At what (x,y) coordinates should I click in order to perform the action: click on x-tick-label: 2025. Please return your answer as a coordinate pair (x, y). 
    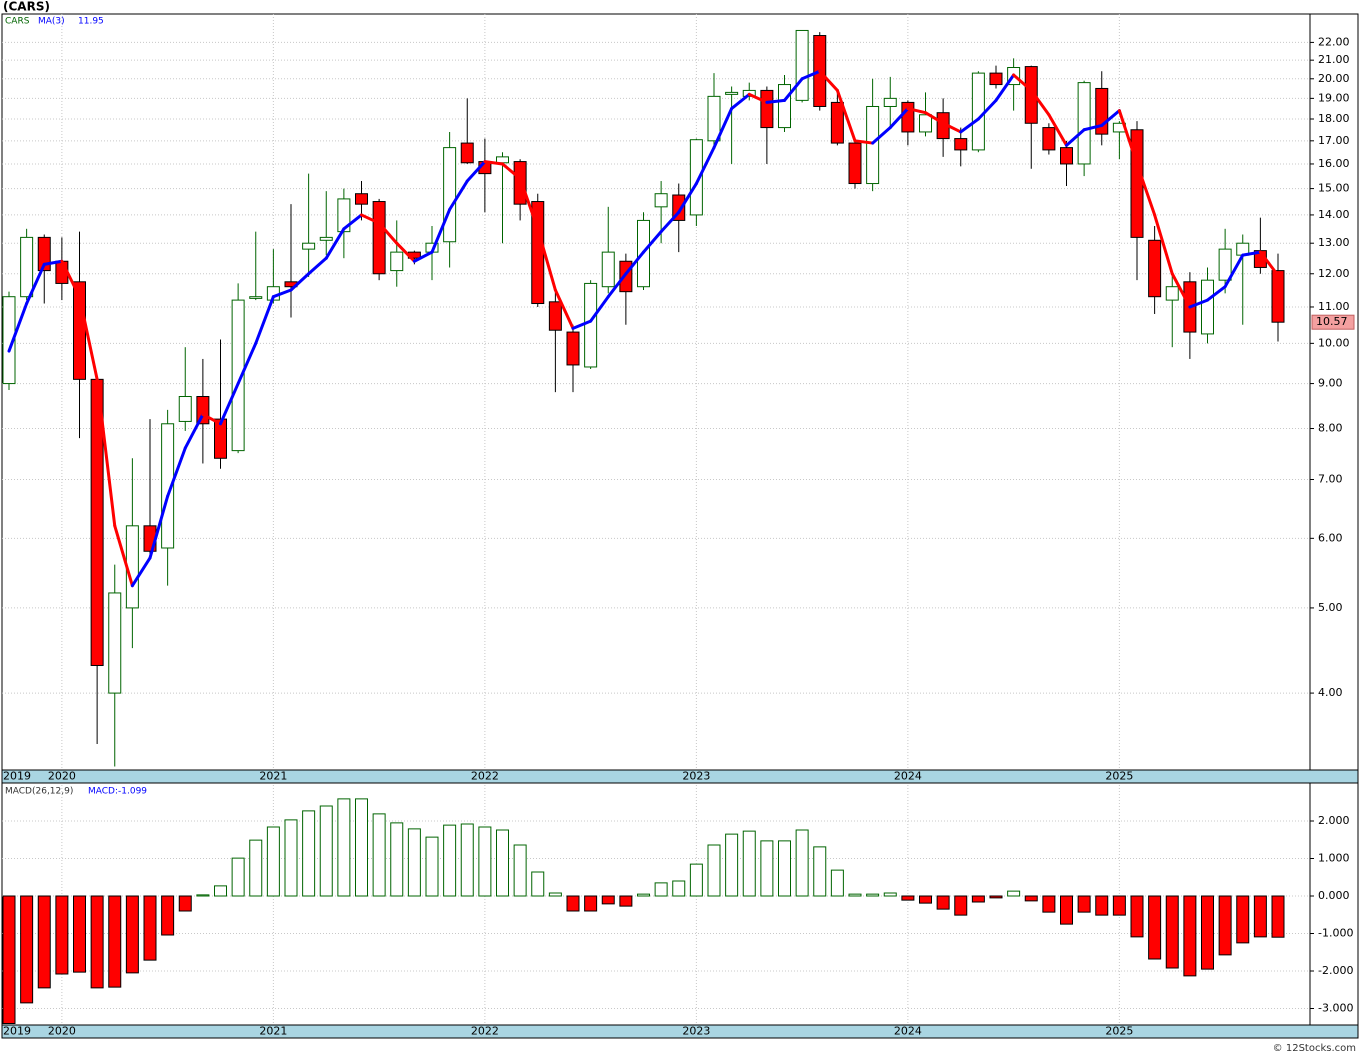
    Looking at the image, I should click on (1119, 776).